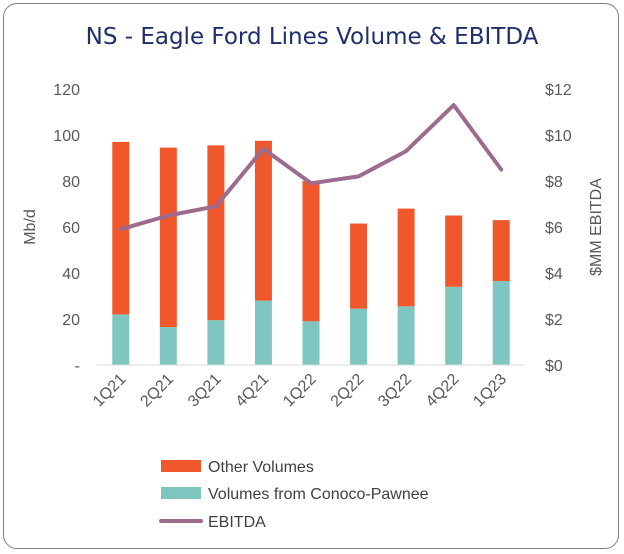 The width and height of the screenshot is (624, 554). Describe the element at coordinates (216, 342) in the screenshot. I see `bar-volumes-from-conoco-pawnee-3q21` at that location.